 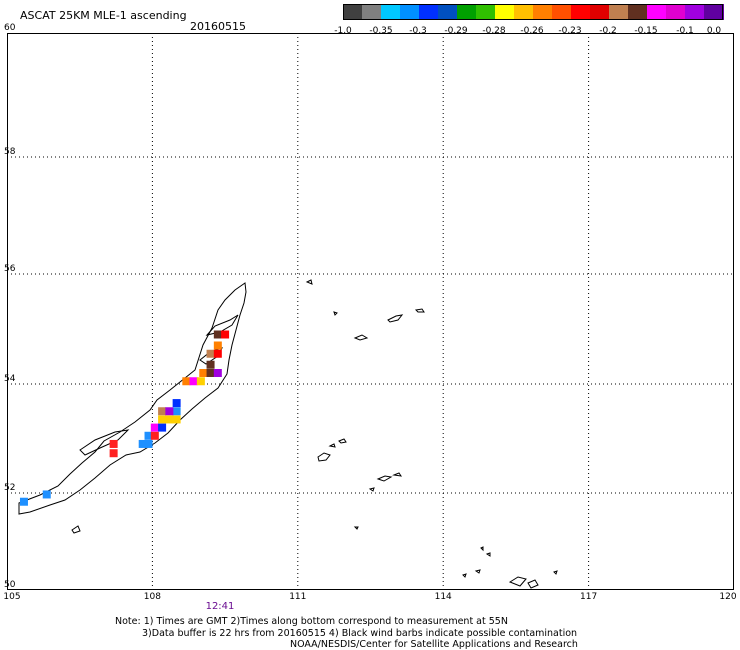 What do you see at coordinates (343, 31) in the screenshot?
I see `colorbar-label: -1.0` at bounding box center [343, 31].